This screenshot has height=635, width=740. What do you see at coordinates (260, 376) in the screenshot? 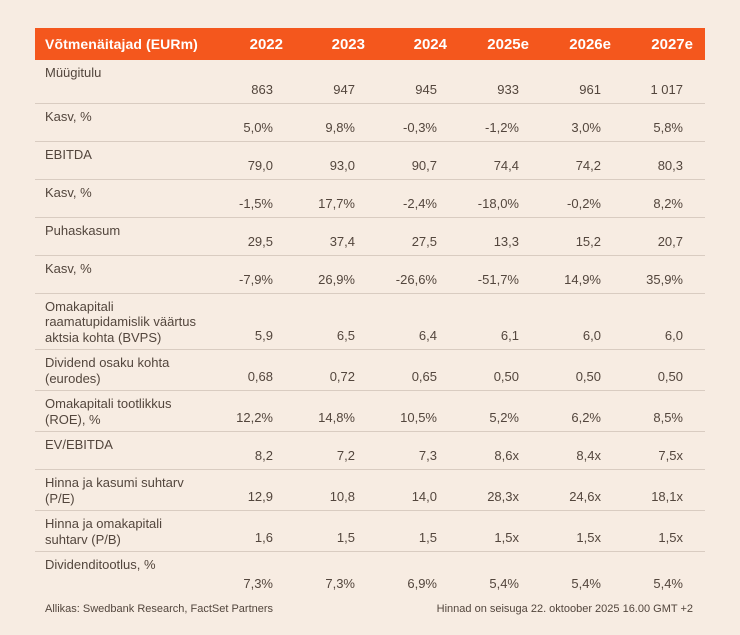
I see `cell-value: 0,68` at bounding box center [260, 376].